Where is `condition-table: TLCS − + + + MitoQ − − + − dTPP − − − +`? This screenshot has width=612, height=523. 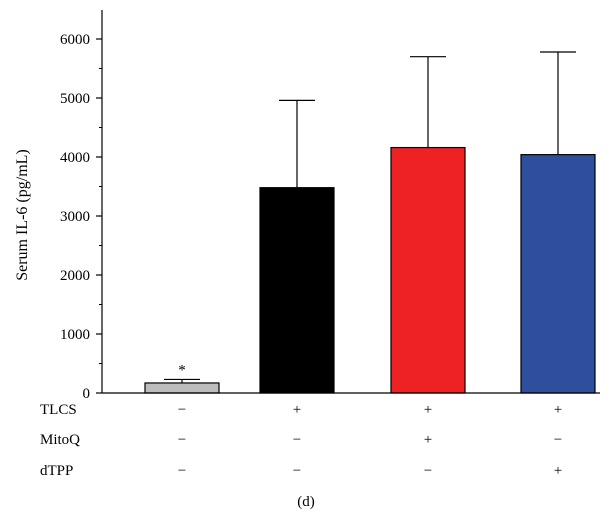
condition-table: TLCS − + + + MitoQ − − + − dTPP − − − + is located at coordinates (301, 440).